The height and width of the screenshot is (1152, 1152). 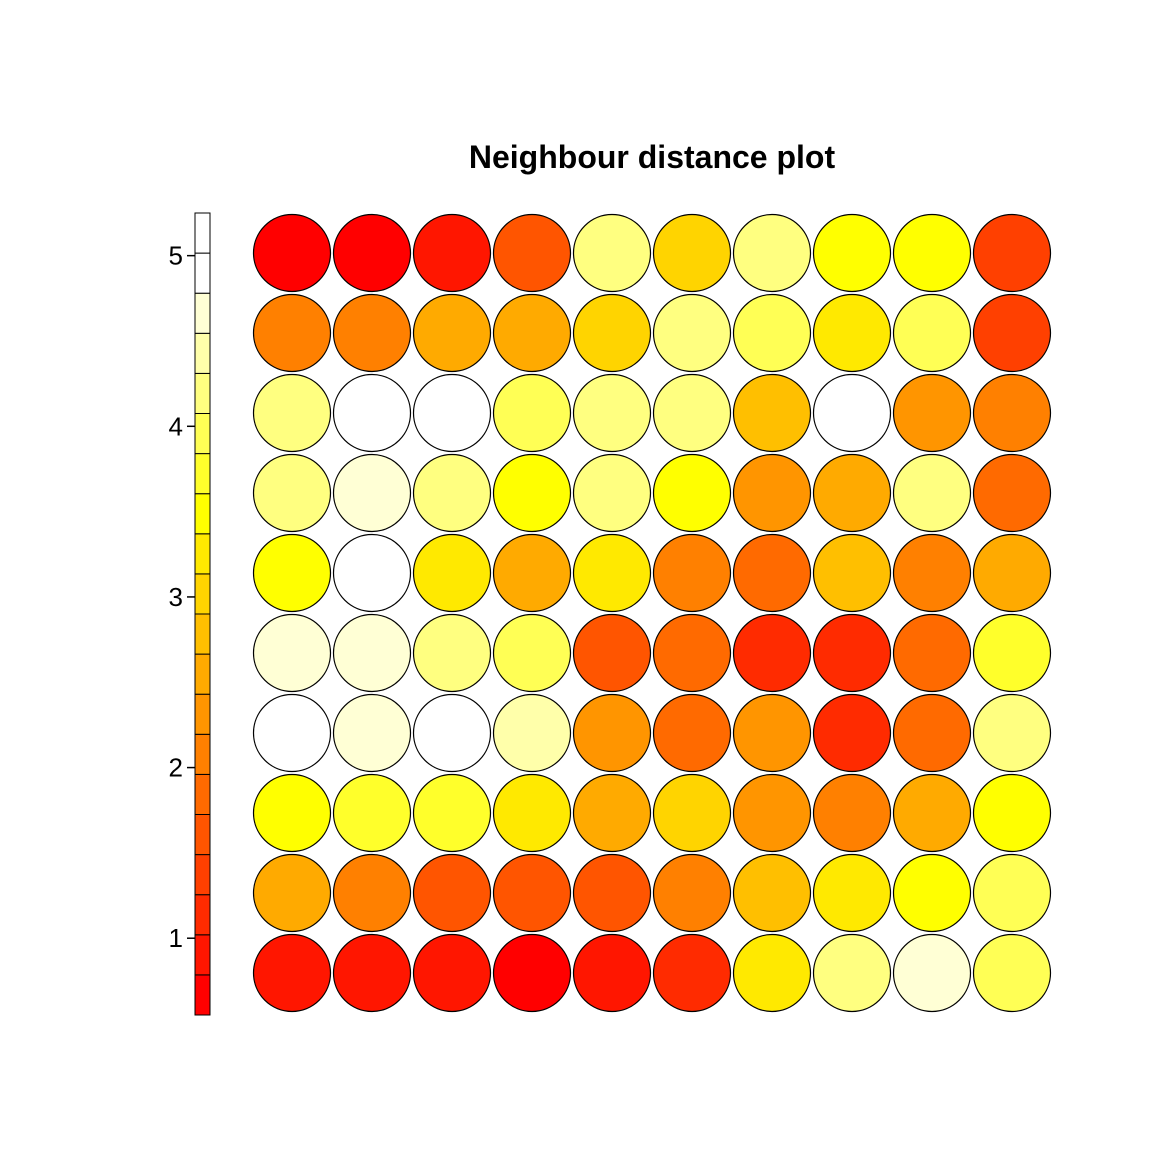 What do you see at coordinates (176, 426) in the screenshot?
I see `colorbar-tick-label: 4` at bounding box center [176, 426].